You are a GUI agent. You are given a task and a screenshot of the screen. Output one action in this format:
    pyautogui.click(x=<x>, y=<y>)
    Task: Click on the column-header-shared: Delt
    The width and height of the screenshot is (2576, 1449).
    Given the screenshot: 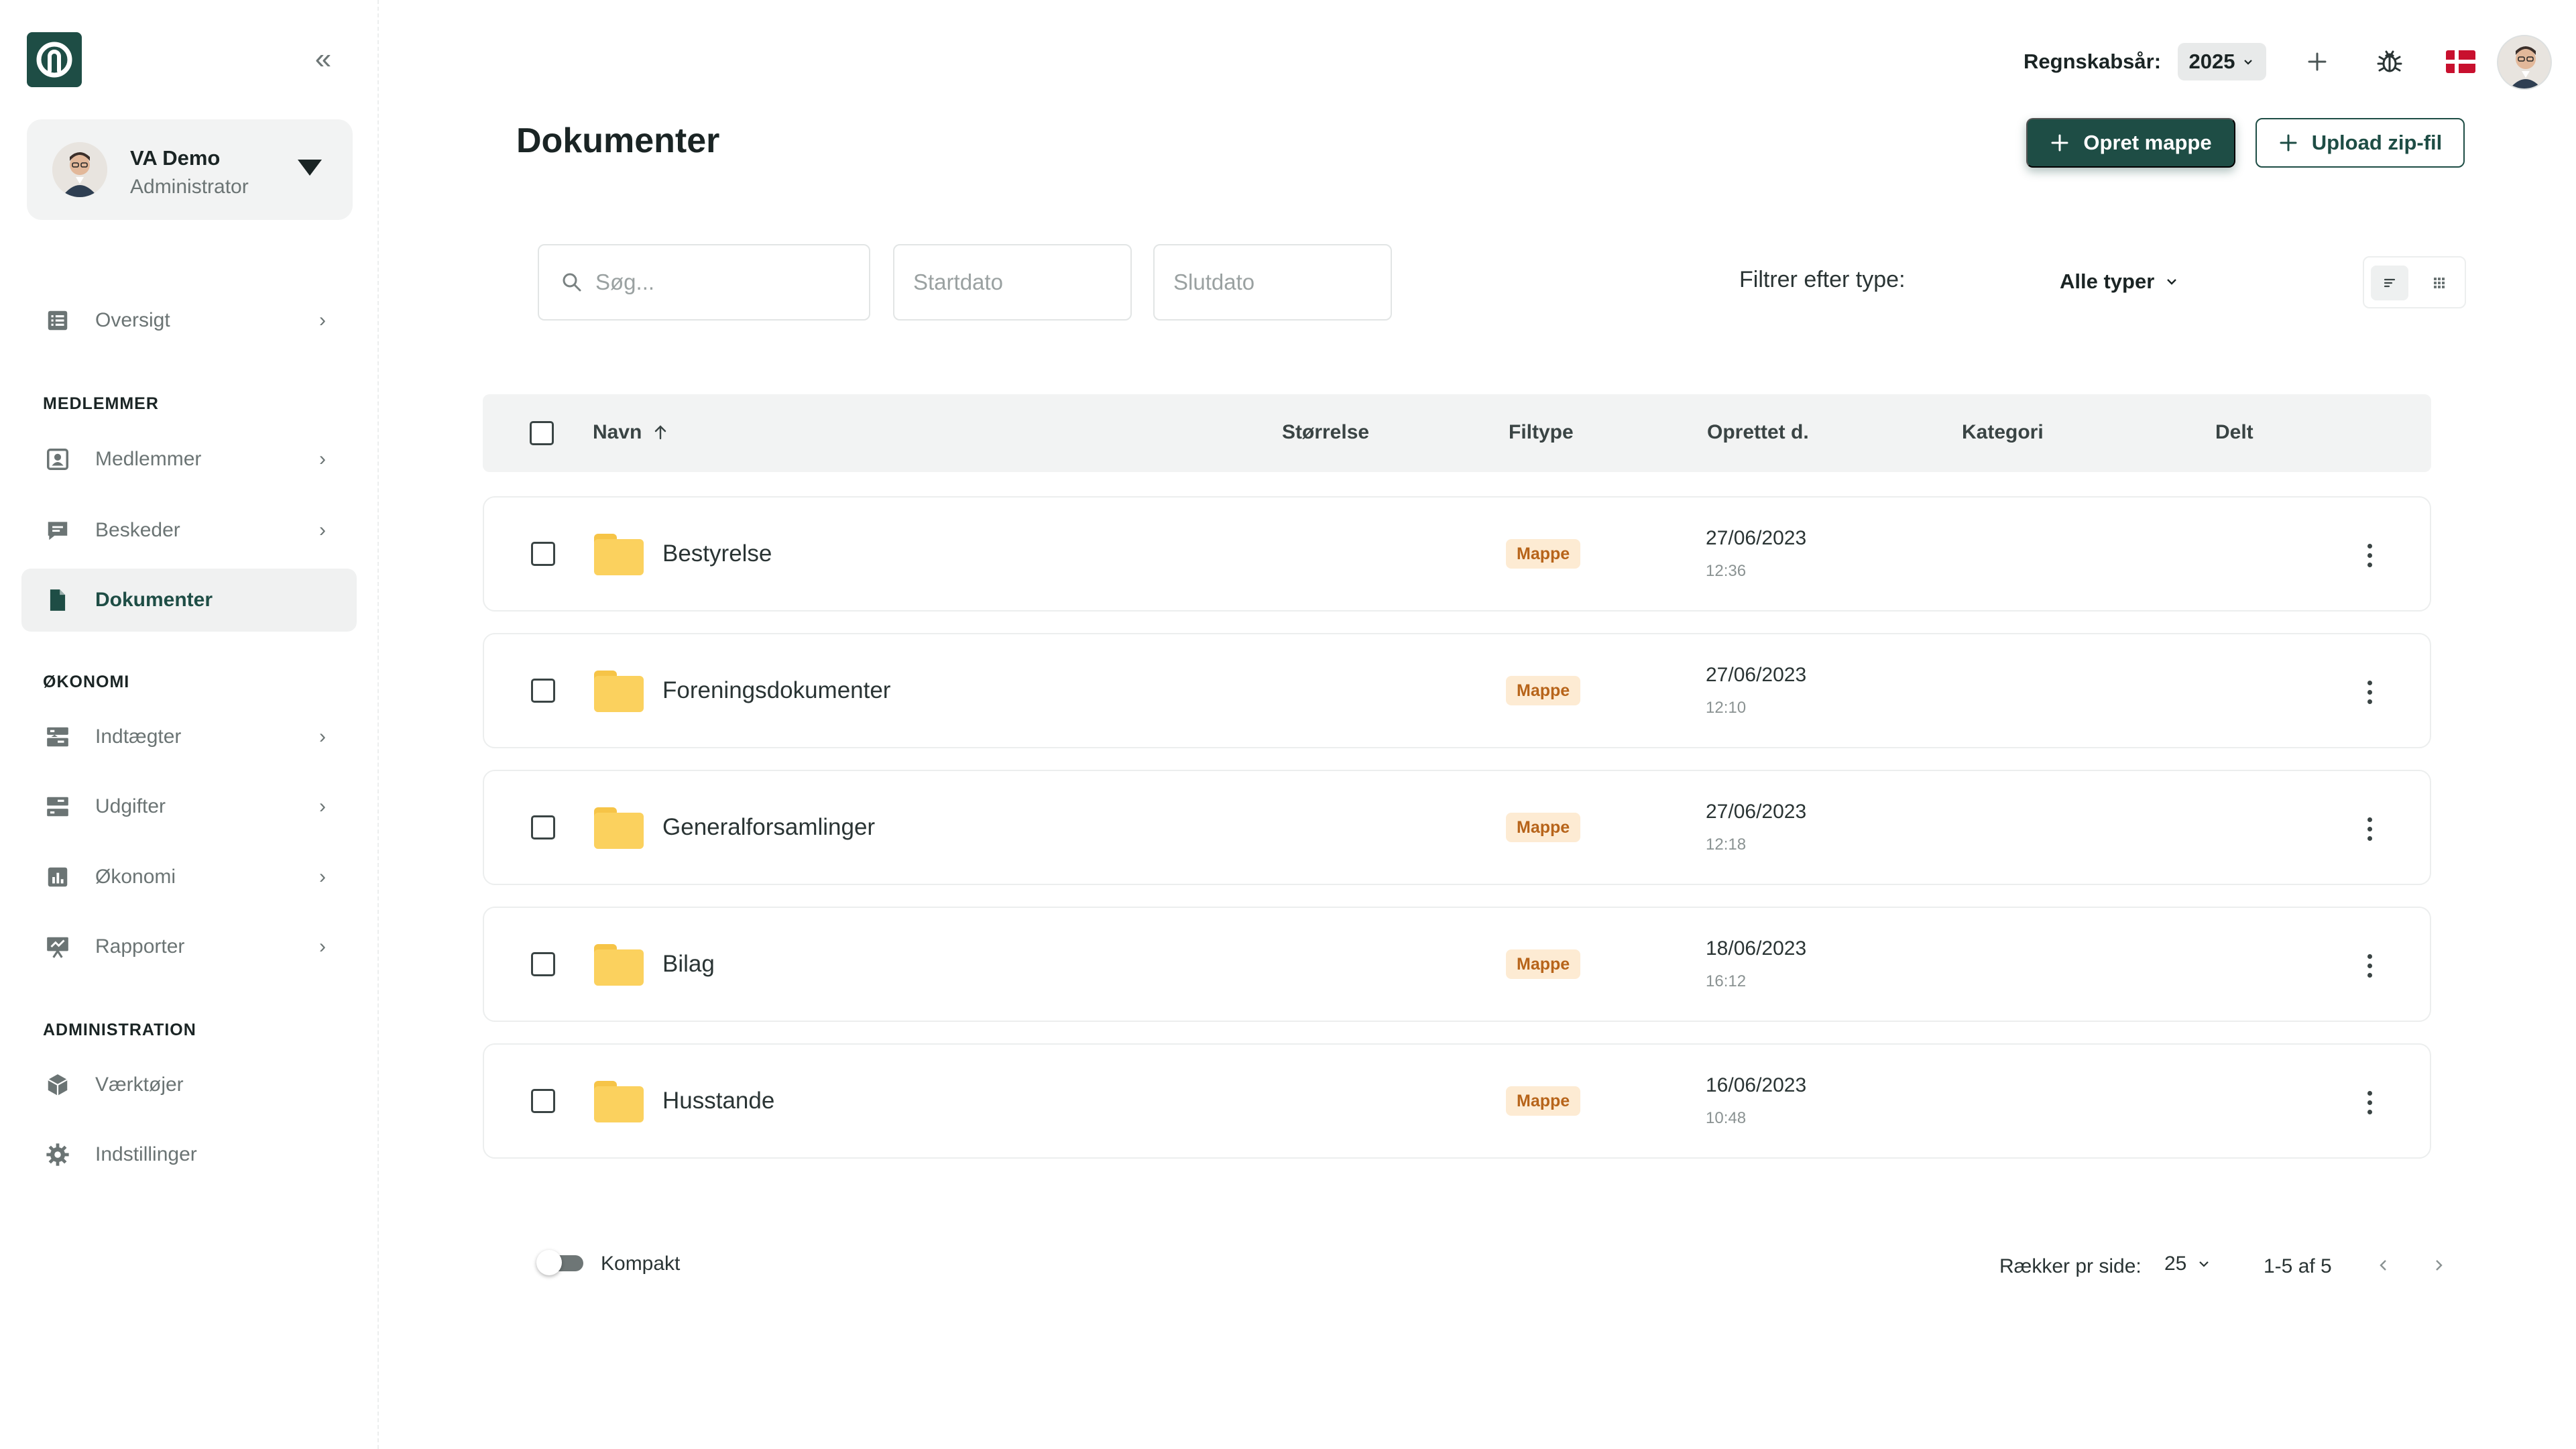 What is the action you would take?
    pyautogui.click(x=2234, y=432)
    